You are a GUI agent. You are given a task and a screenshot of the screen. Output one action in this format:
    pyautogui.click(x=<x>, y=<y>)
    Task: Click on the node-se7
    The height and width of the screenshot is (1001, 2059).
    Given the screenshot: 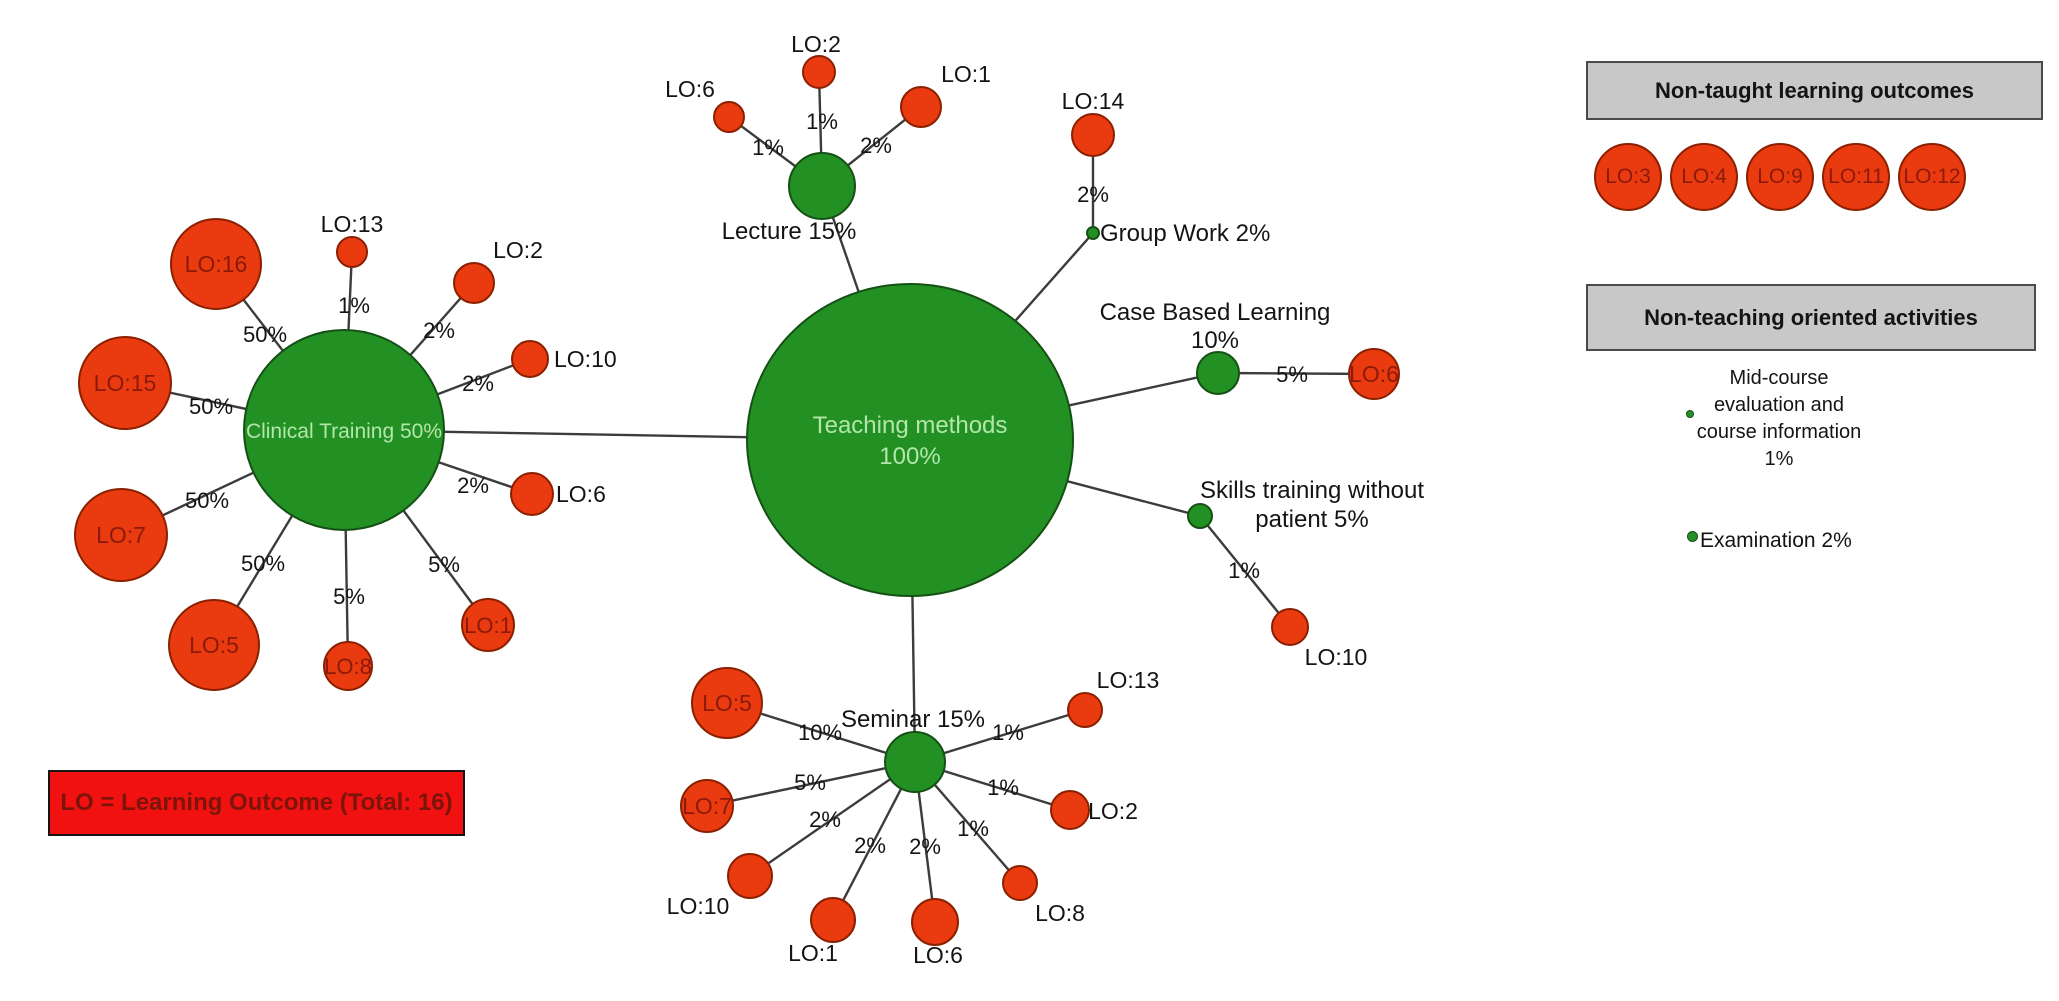 What is the action you would take?
    pyautogui.click(x=707, y=806)
    